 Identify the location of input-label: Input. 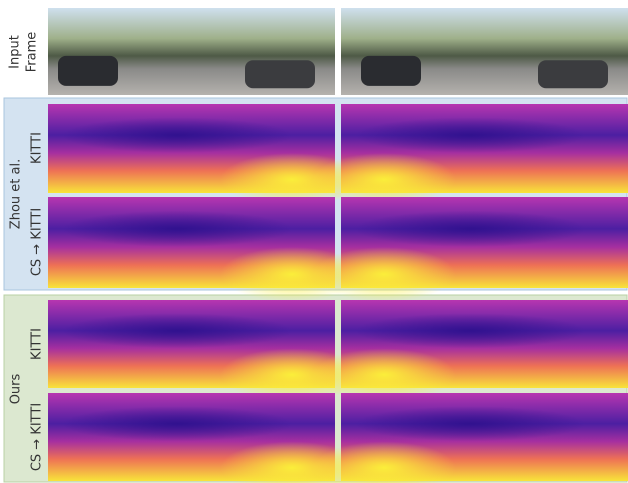
(15, 52).